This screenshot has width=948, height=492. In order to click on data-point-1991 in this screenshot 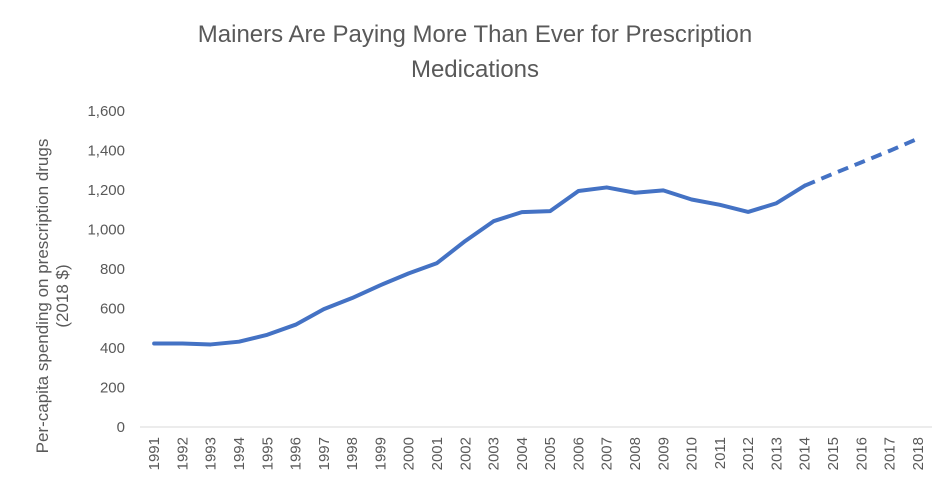, I will do `click(154, 343)`.